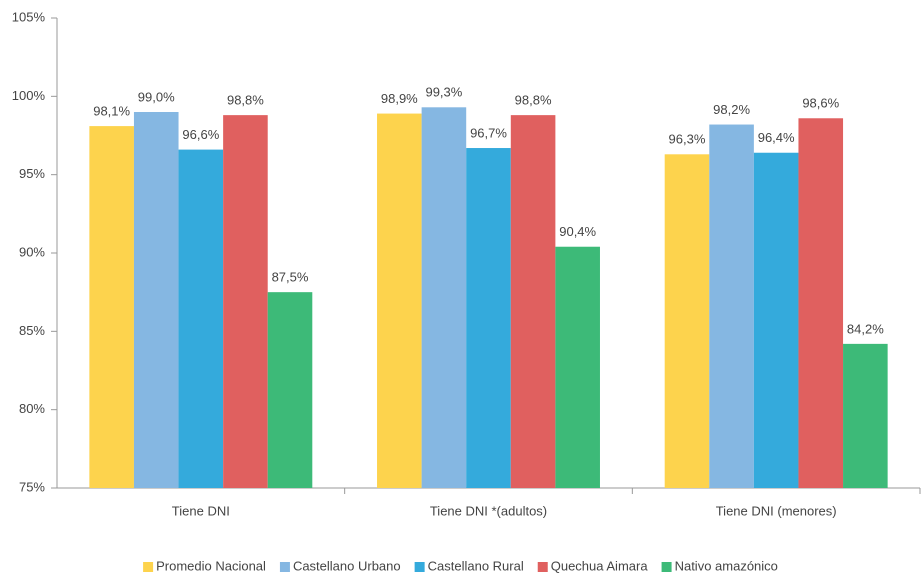 Image resolution: width=921 pixels, height=574 pixels. I want to click on y-tick-label: 95%, so click(32, 173).